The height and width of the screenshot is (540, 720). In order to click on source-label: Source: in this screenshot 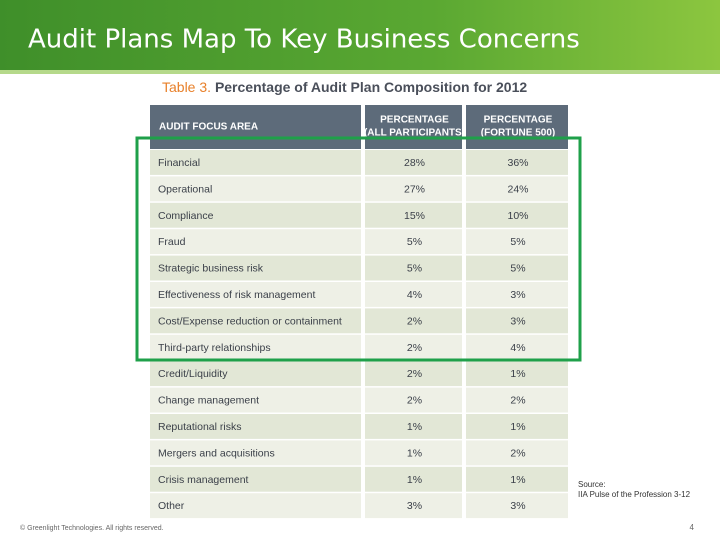, I will do `click(592, 484)`.